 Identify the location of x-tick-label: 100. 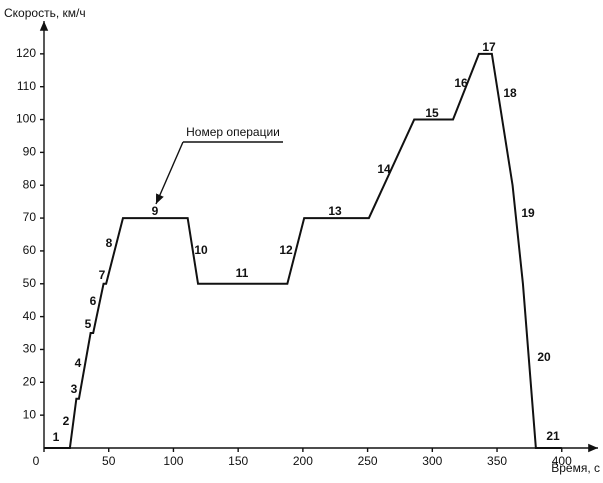
(173, 461).